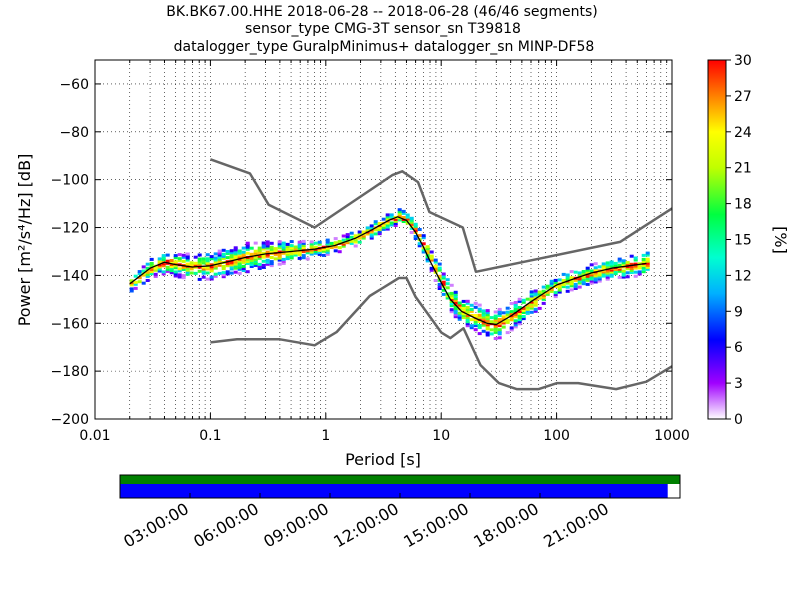  Describe the element at coordinates (226, 525) in the screenshot. I see `time-tick-label: 06:00:00` at that location.